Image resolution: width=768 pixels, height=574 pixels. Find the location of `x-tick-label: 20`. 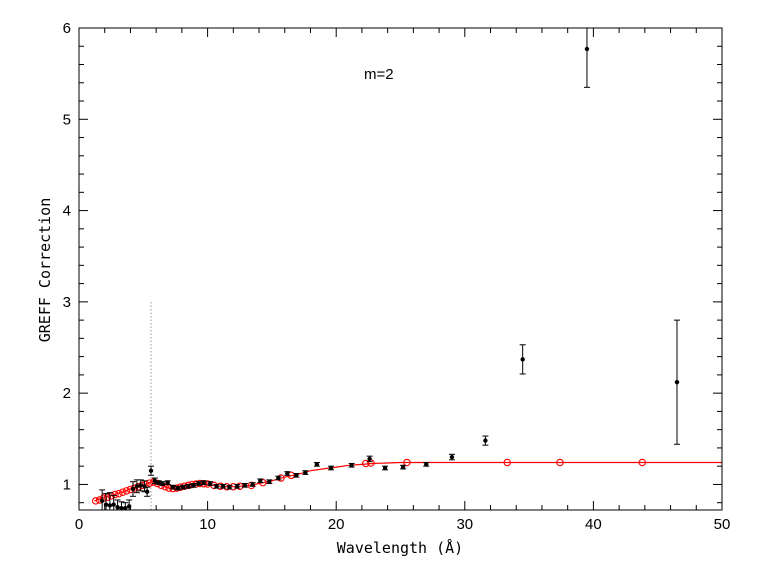

x-tick-label: 20 is located at coordinates (336, 524).